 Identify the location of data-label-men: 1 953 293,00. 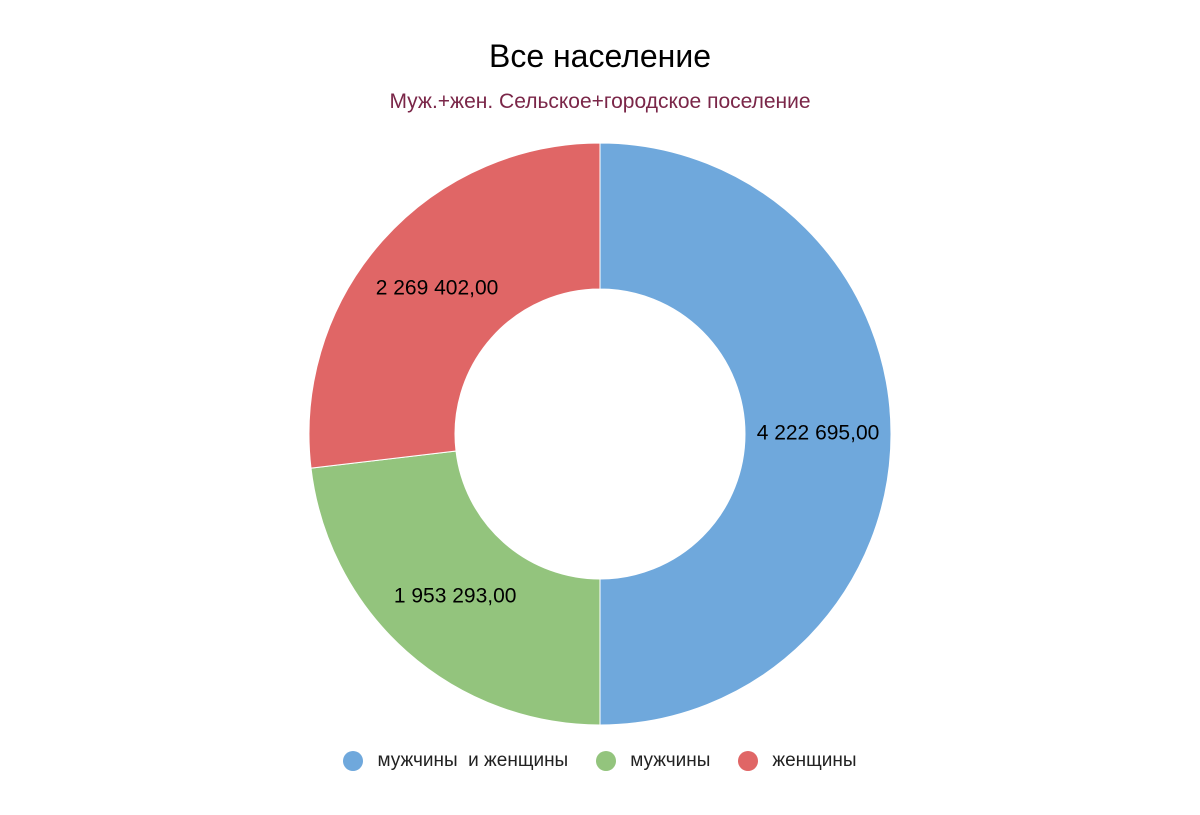
(455, 595).